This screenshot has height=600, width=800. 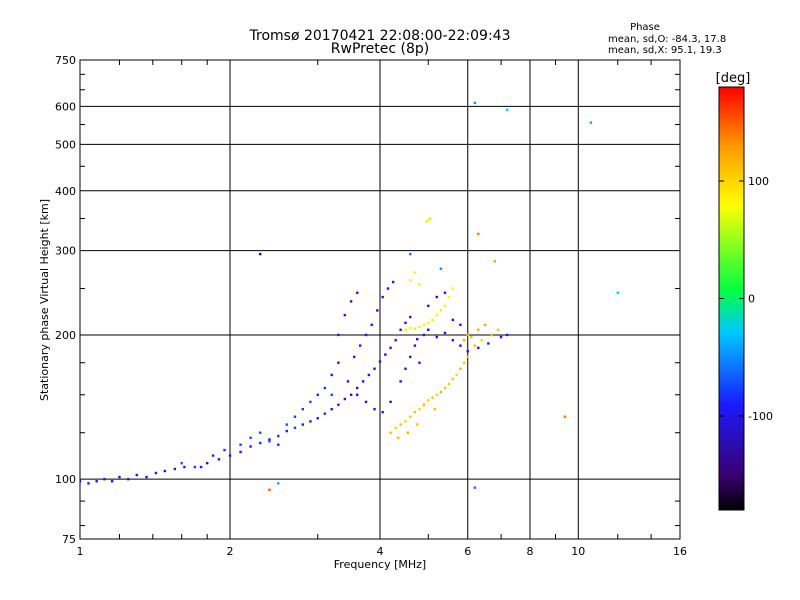 What do you see at coordinates (65, 335) in the screenshot?
I see `y-tick-label: 200` at bounding box center [65, 335].